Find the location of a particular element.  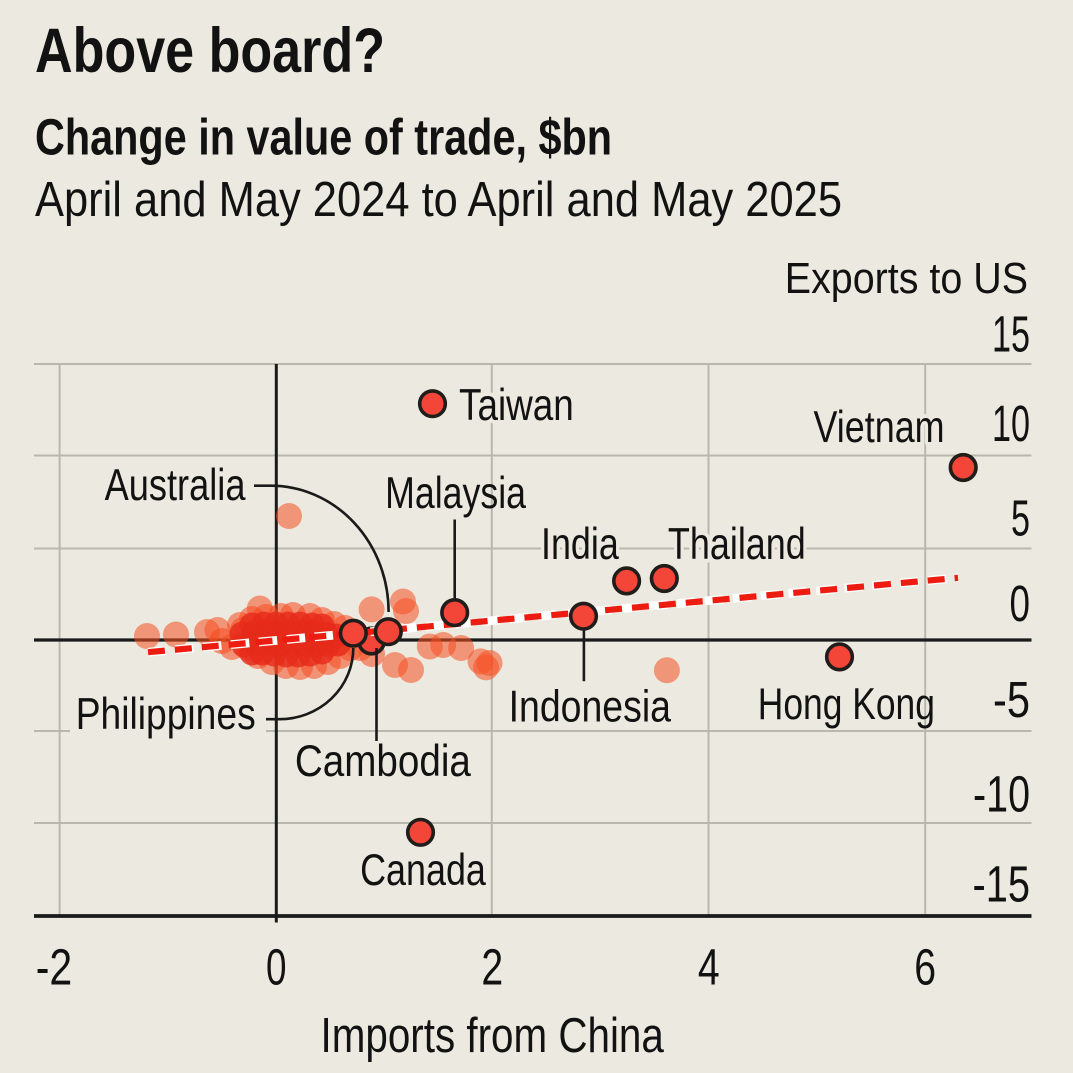

svg-text: 10 is located at coordinates (1011, 423).